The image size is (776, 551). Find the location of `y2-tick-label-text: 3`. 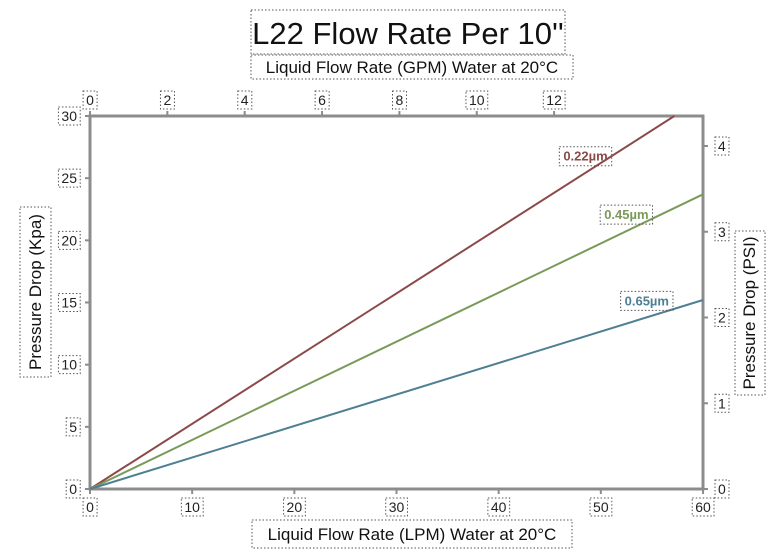

y2-tick-label-text: 3 is located at coordinates (722, 232).